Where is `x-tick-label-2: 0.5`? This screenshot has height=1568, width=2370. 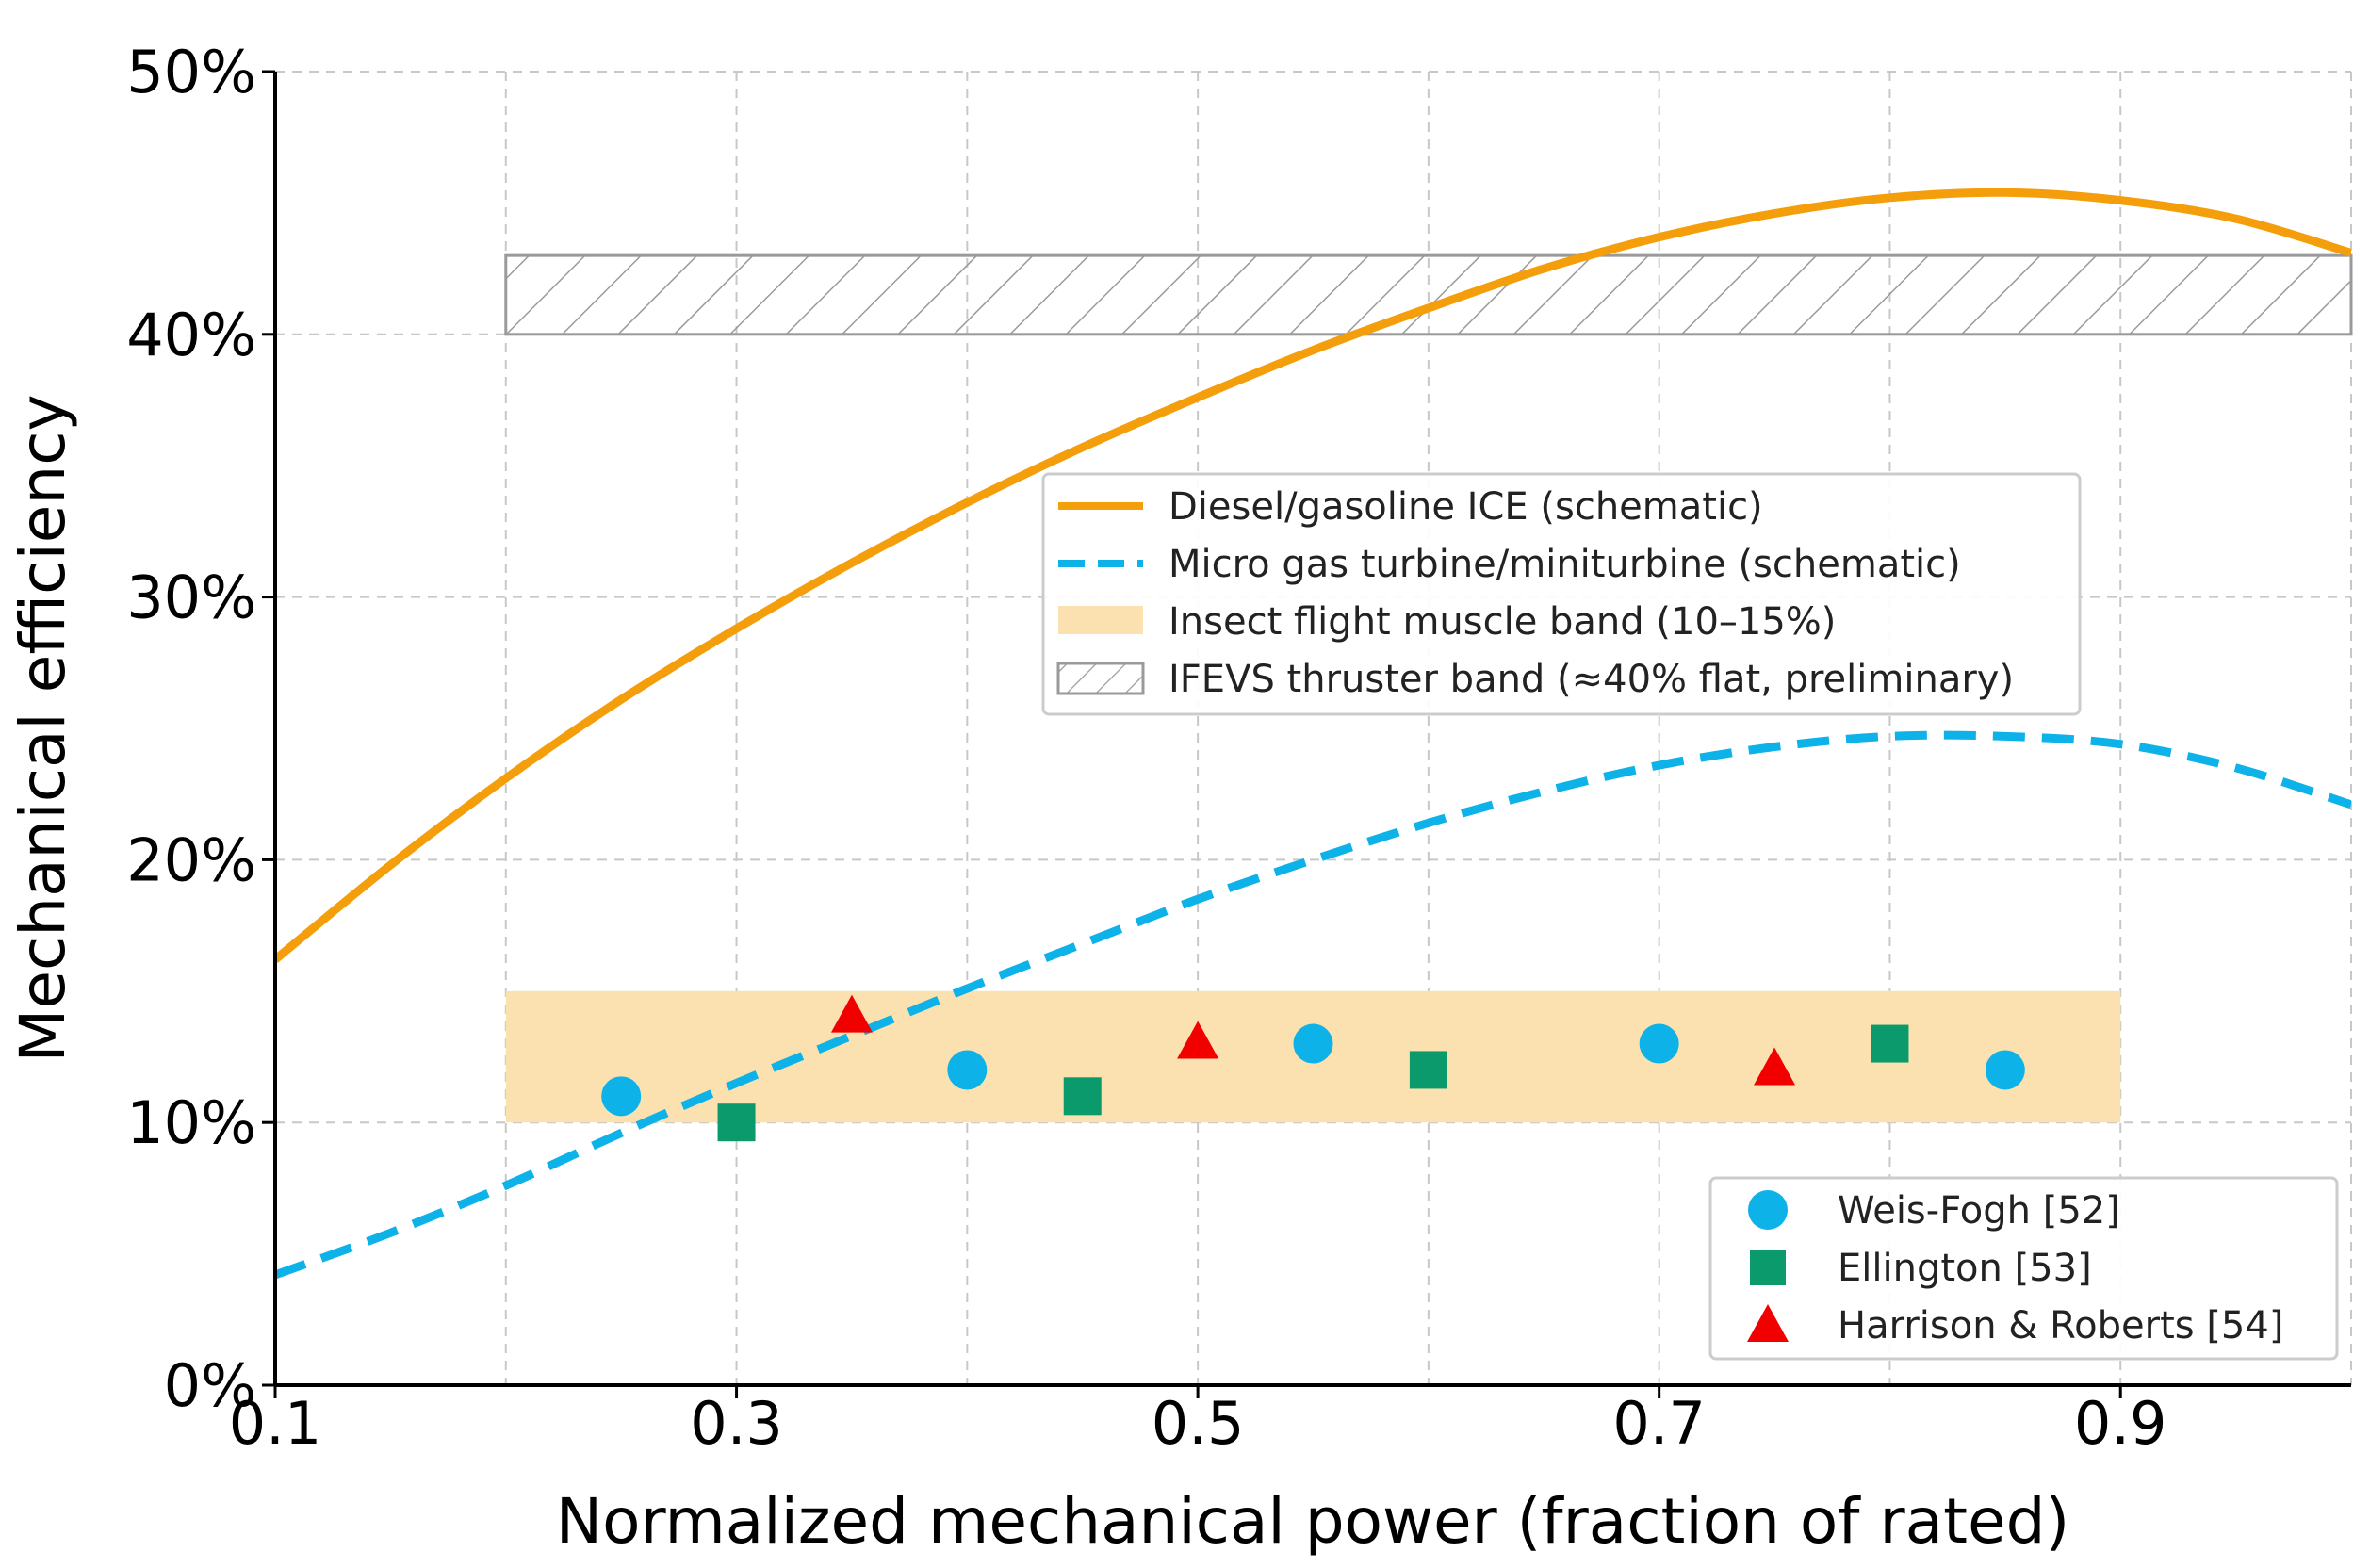 x-tick-label-2: 0.5 is located at coordinates (1199, 1423).